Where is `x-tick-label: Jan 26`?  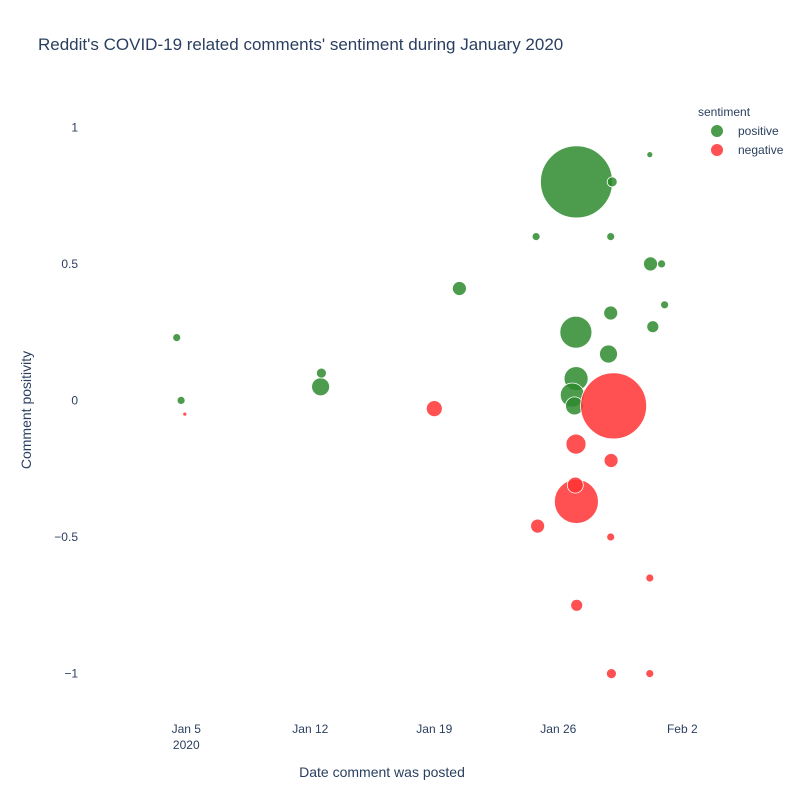 x-tick-label: Jan 26 is located at coordinates (558, 729).